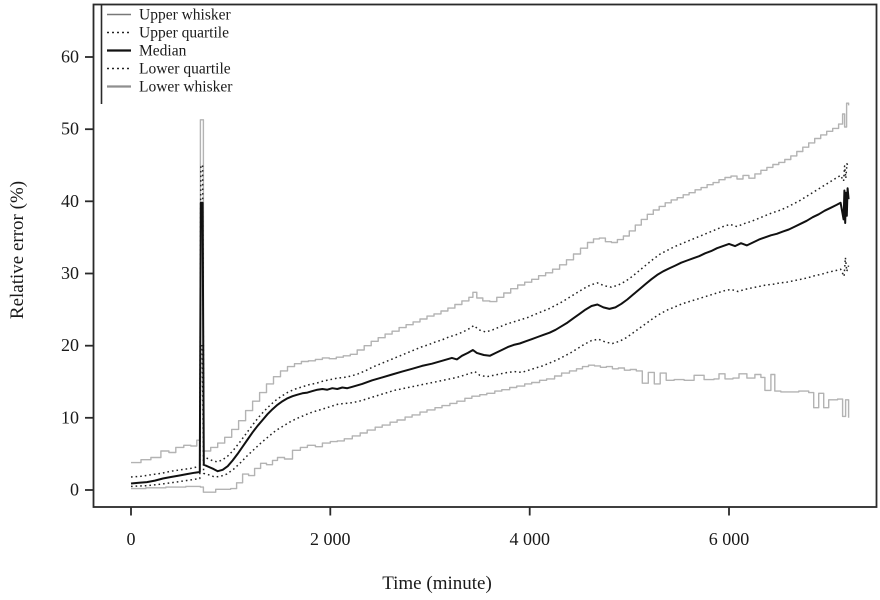 The height and width of the screenshot is (600, 880). I want to click on y-axis: 0 10 20 30 40 50 60, so click(77, 273).